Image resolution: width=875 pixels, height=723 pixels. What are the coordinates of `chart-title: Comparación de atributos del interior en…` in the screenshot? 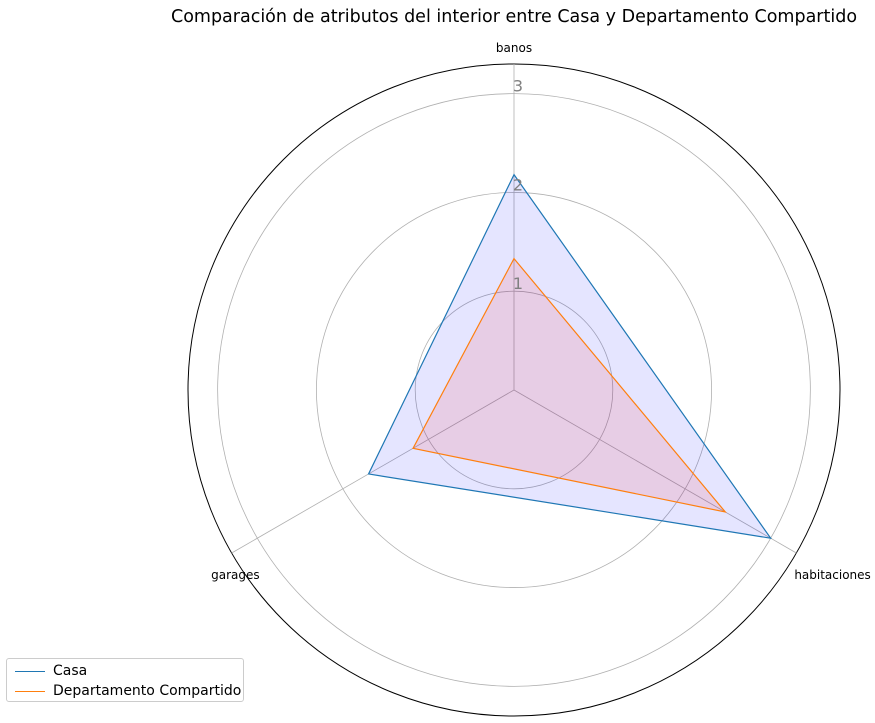 It's located at (514, 17).